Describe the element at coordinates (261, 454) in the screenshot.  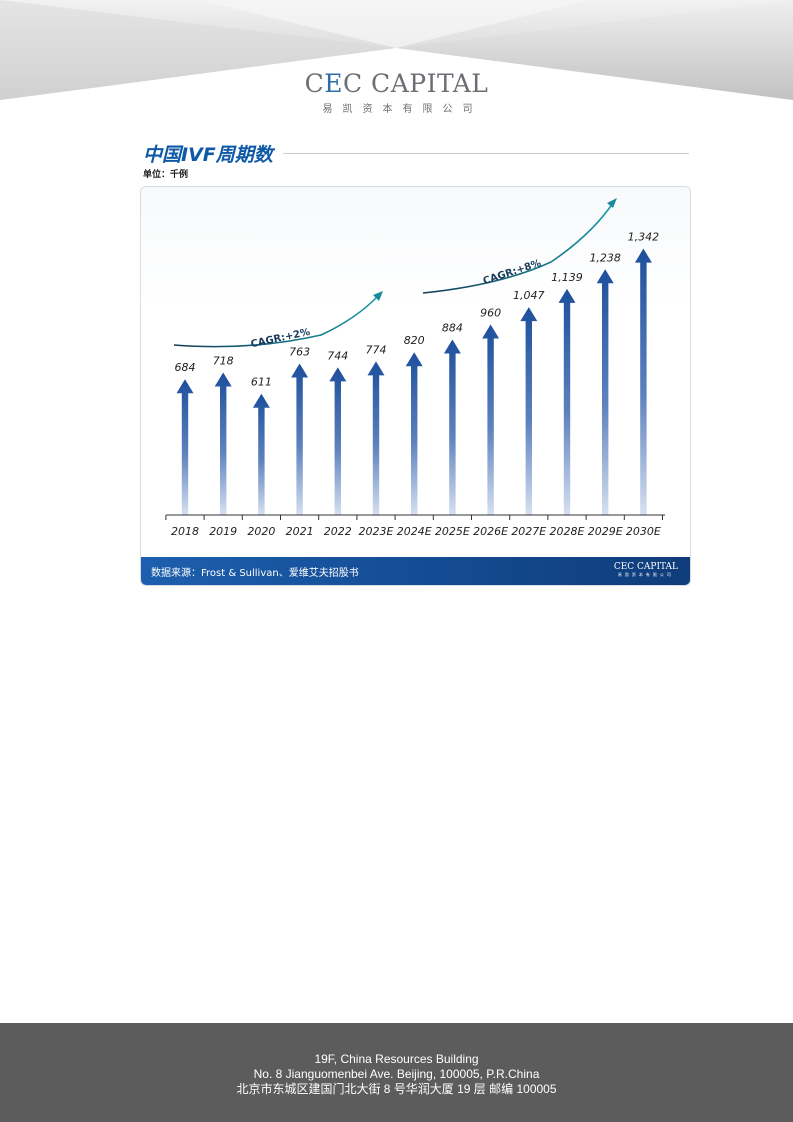
I see `bar-2020` at that location.